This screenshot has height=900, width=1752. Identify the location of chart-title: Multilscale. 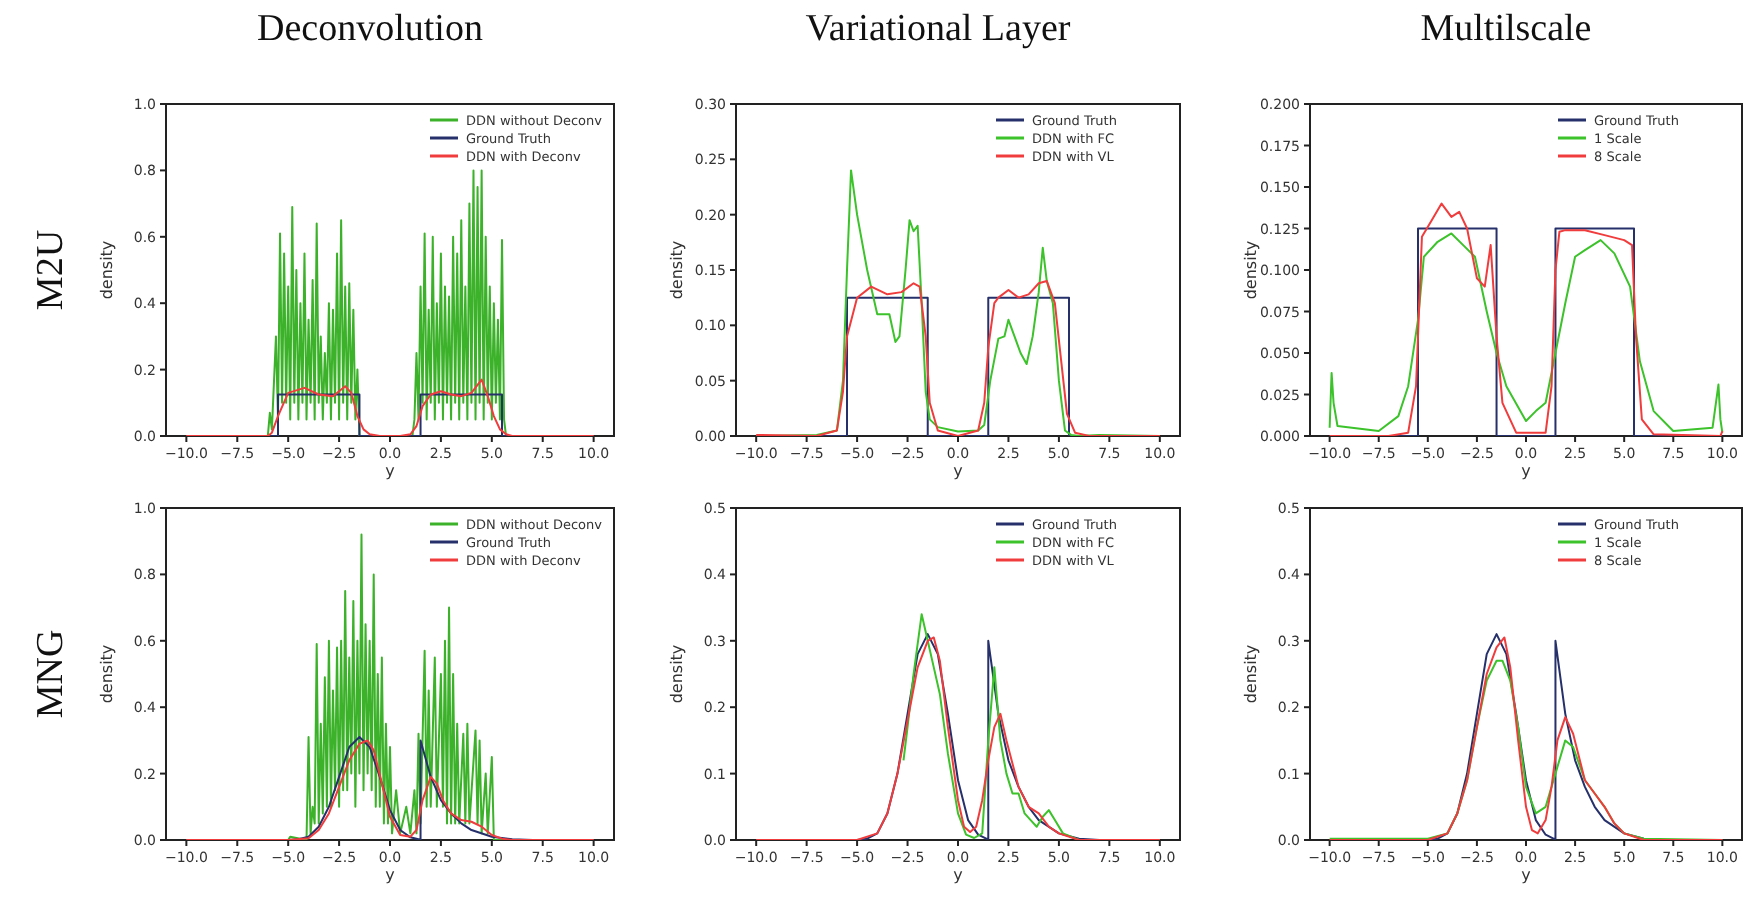
(1506, 29).